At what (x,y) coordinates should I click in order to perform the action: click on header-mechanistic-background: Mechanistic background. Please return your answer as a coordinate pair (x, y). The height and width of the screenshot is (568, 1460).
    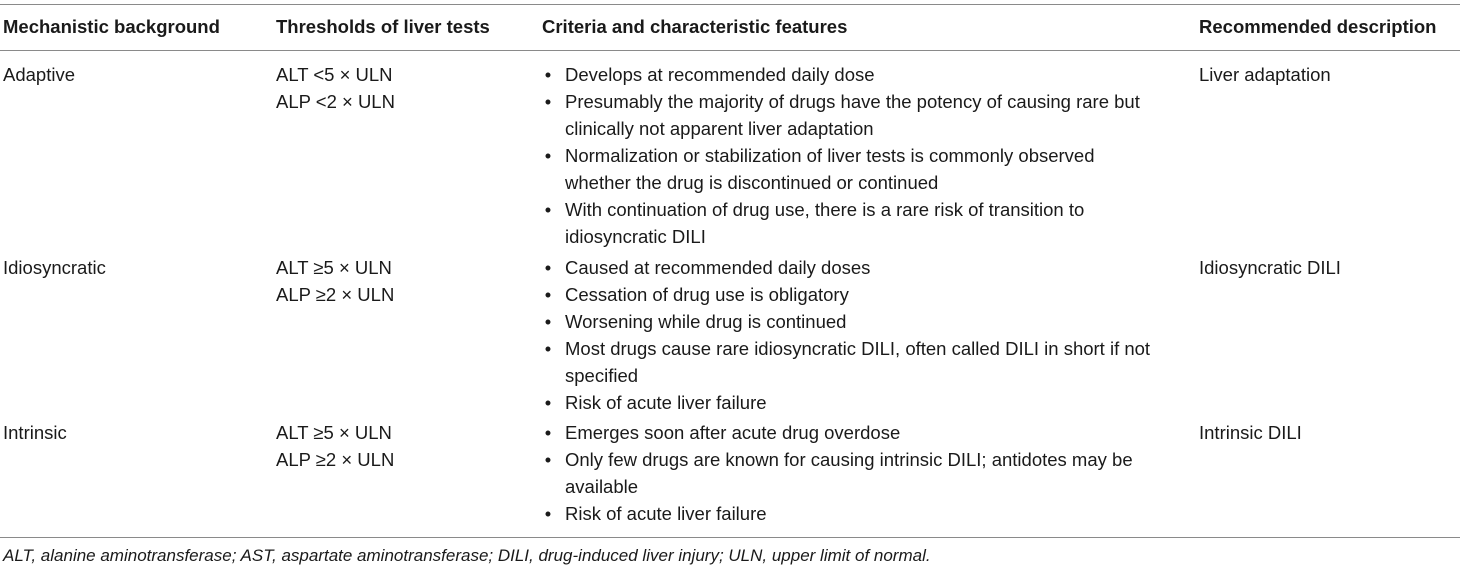
    Looking at the image, I should click on (111, 26).